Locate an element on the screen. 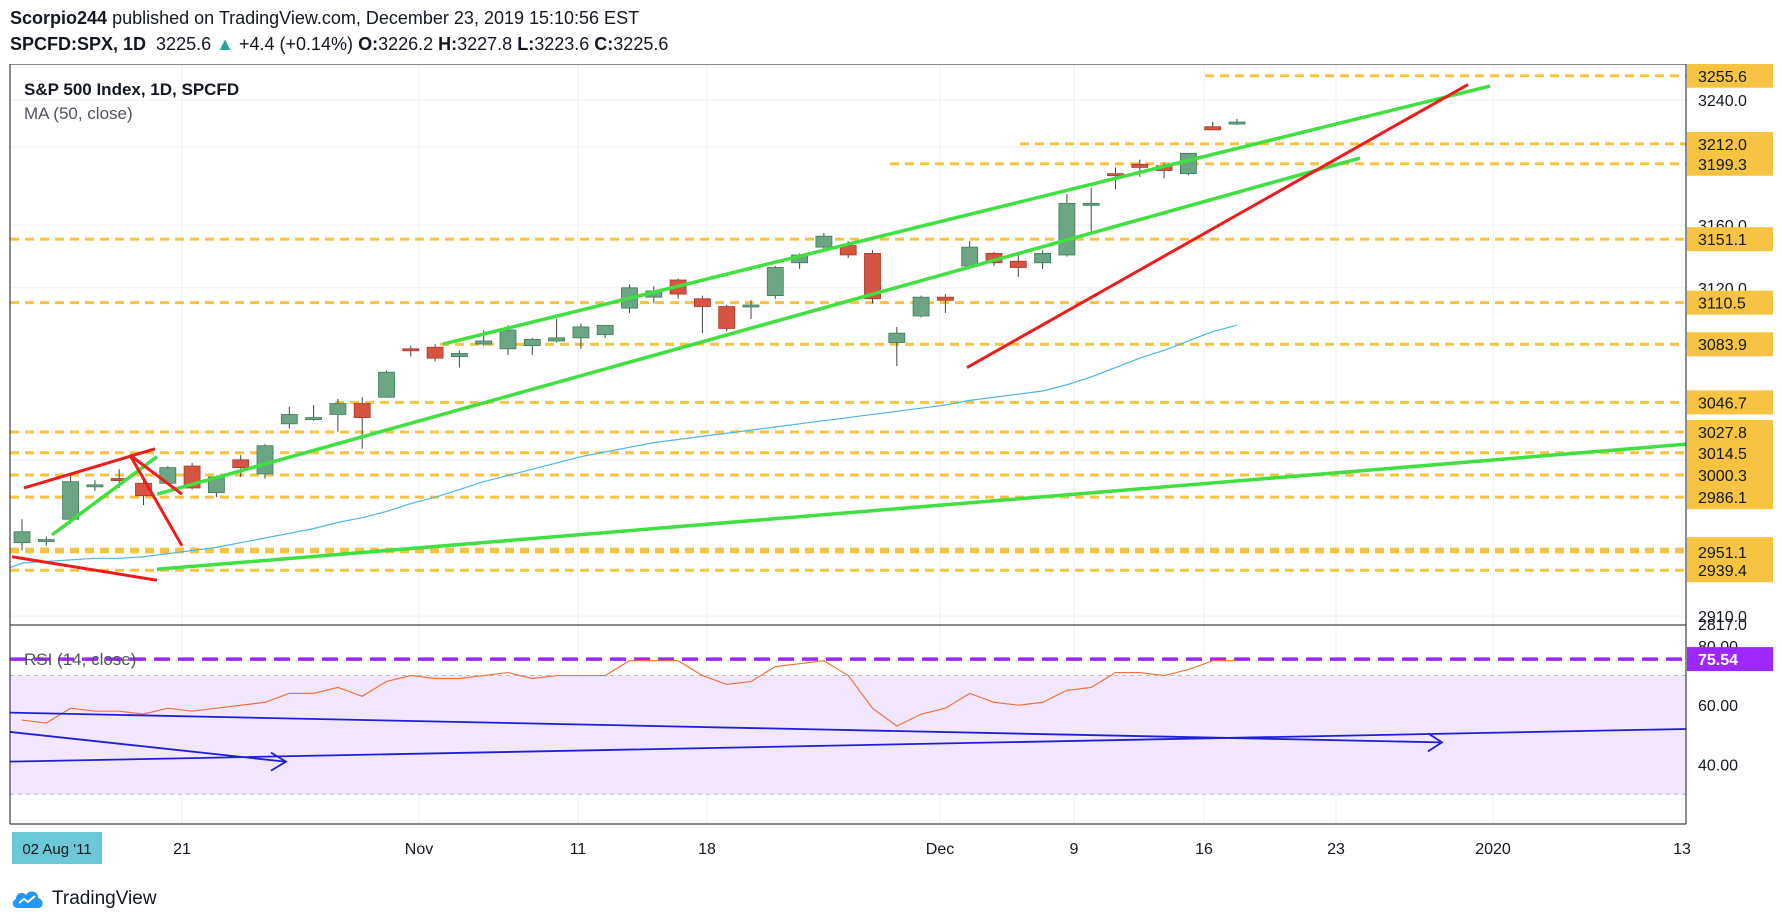 The height and width of the screenshot is (923, 1782). price-axis-tick: 2817.0 is located at coordinates (1722, 625).